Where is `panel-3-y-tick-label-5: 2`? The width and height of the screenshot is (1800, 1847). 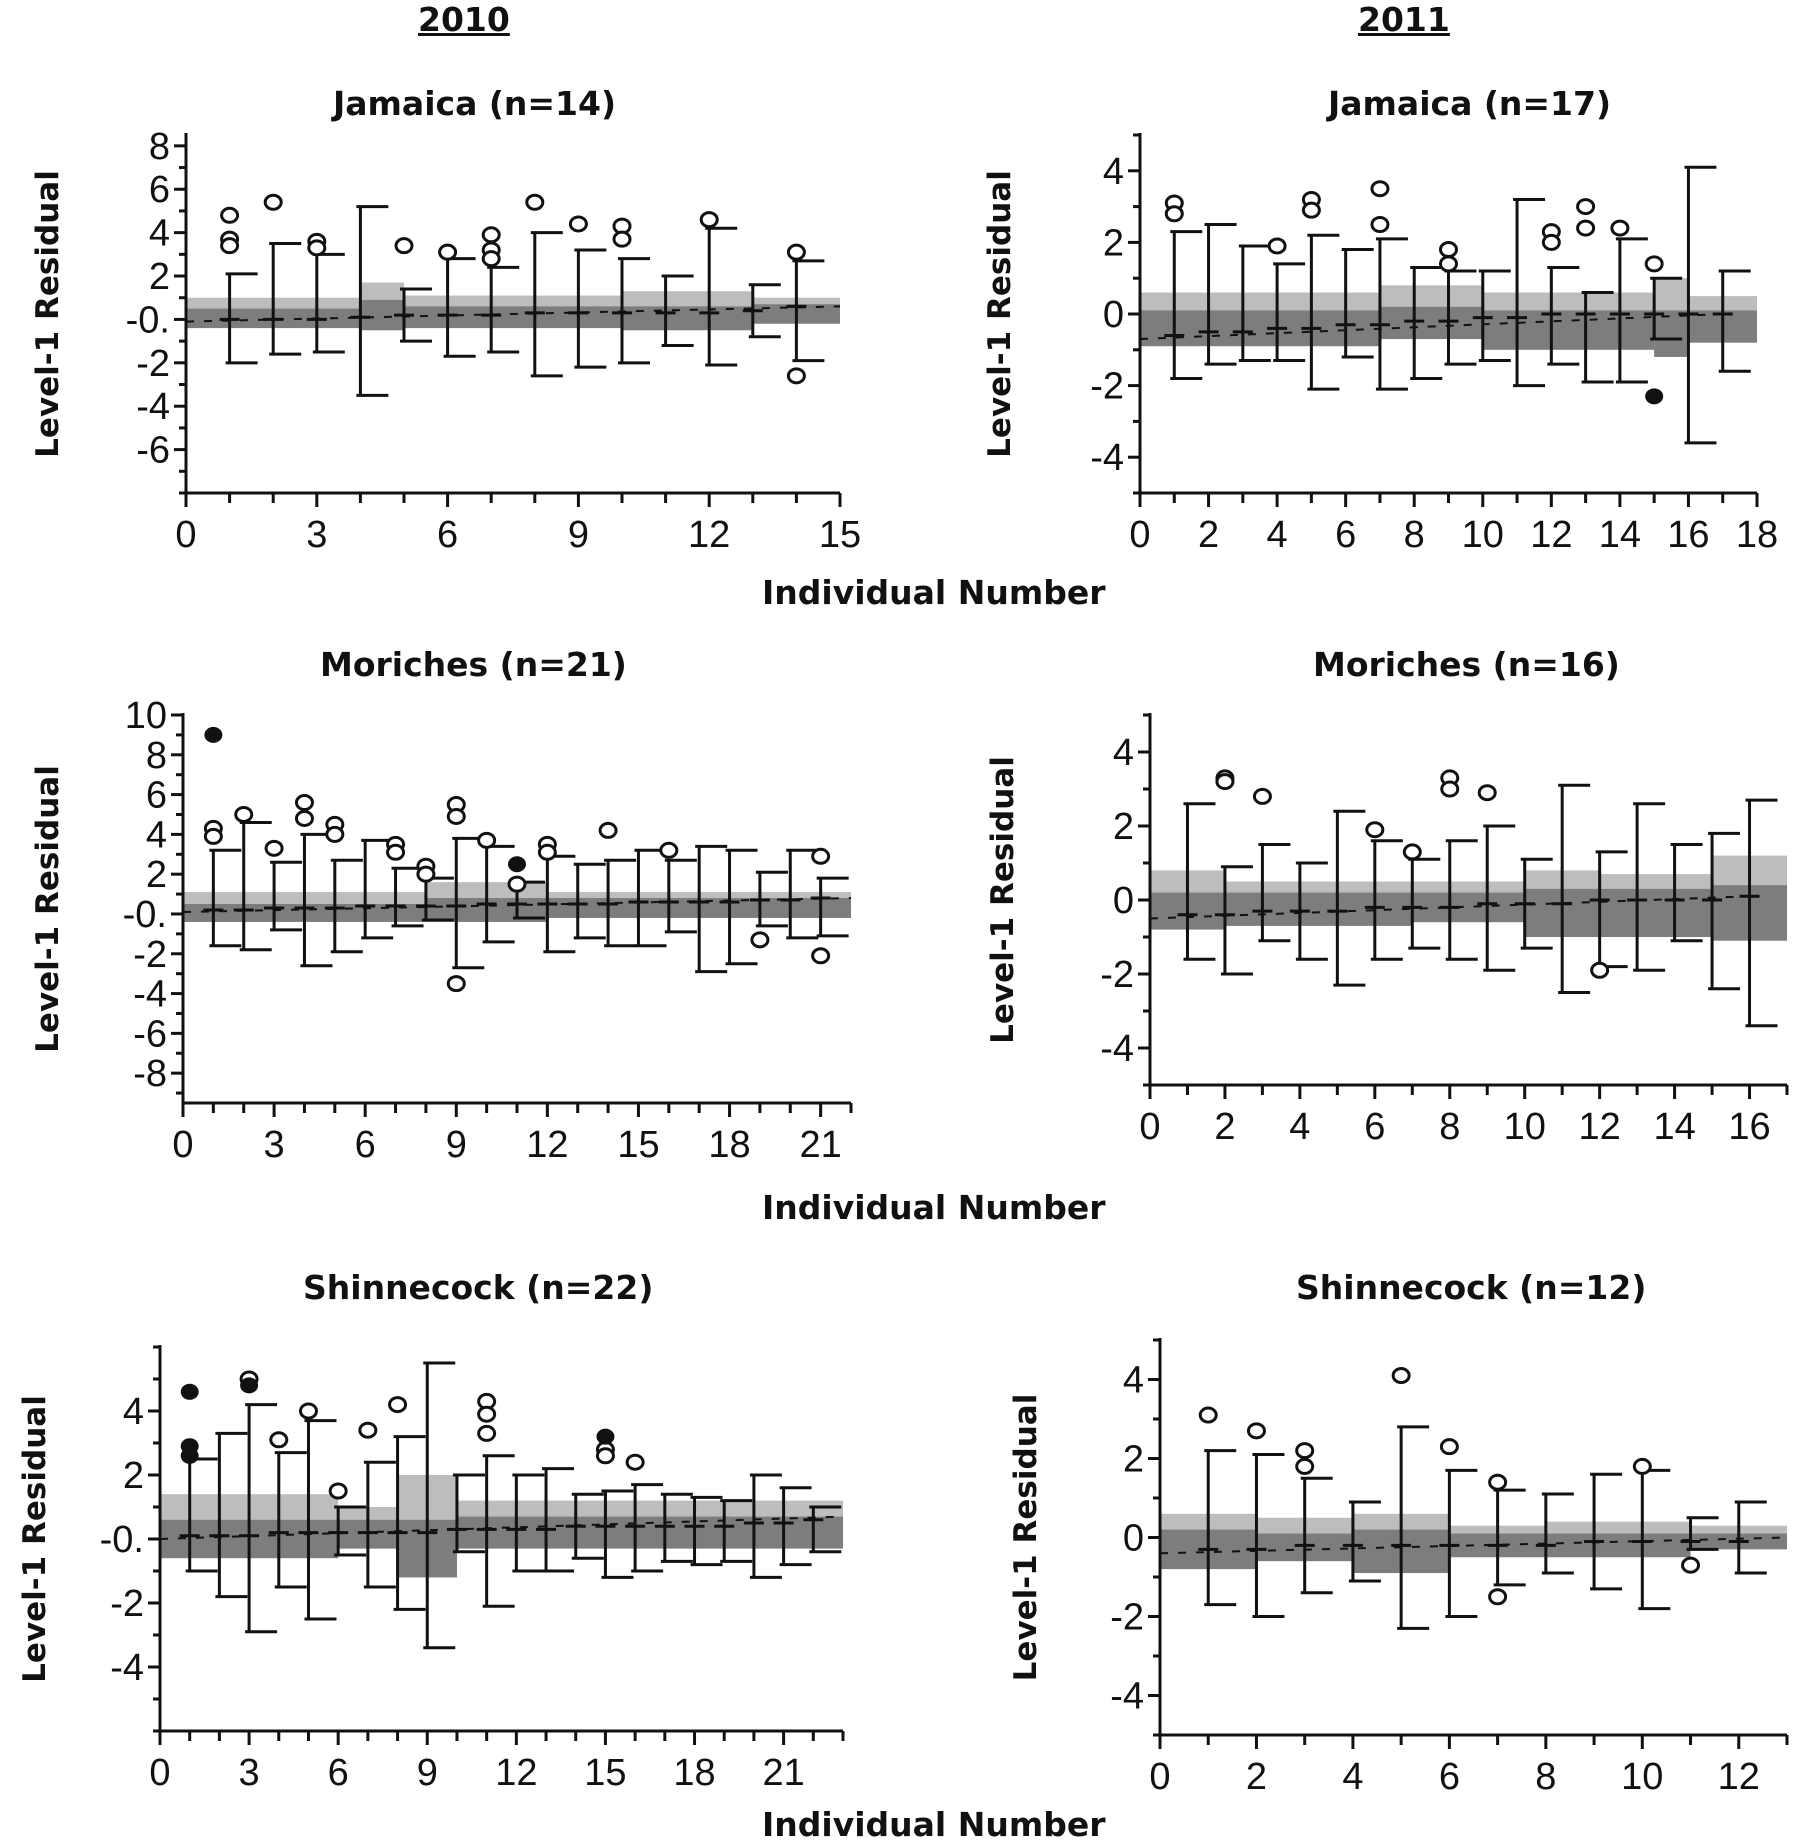 panel-3-y-tick-label-5: 2 is located at coordinates (156, 875).